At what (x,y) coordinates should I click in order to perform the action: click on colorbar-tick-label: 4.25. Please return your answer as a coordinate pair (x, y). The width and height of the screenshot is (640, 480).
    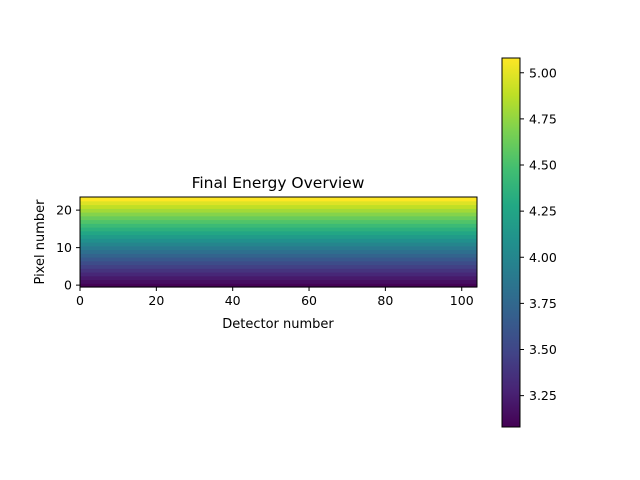
    Looking at the image, I should click on (543, 211).